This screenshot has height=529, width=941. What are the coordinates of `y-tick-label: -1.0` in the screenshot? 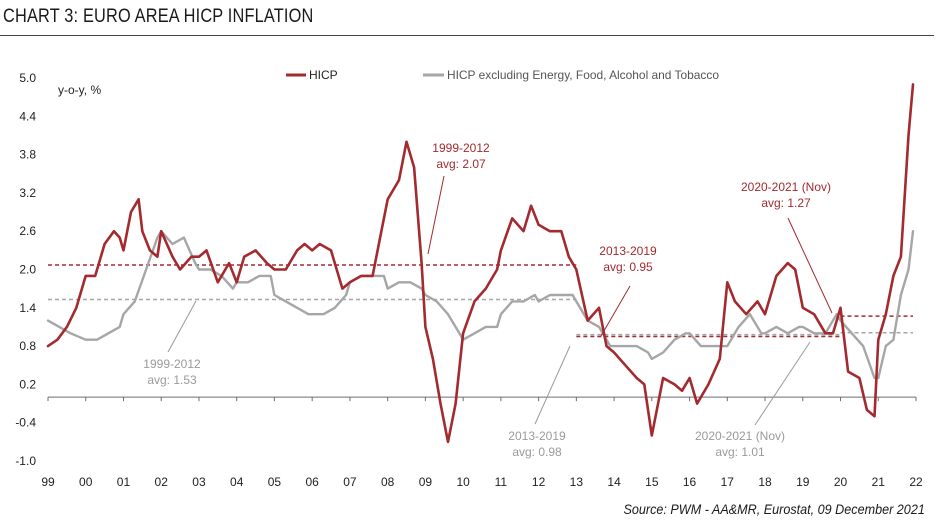 It's located at (25, 461).